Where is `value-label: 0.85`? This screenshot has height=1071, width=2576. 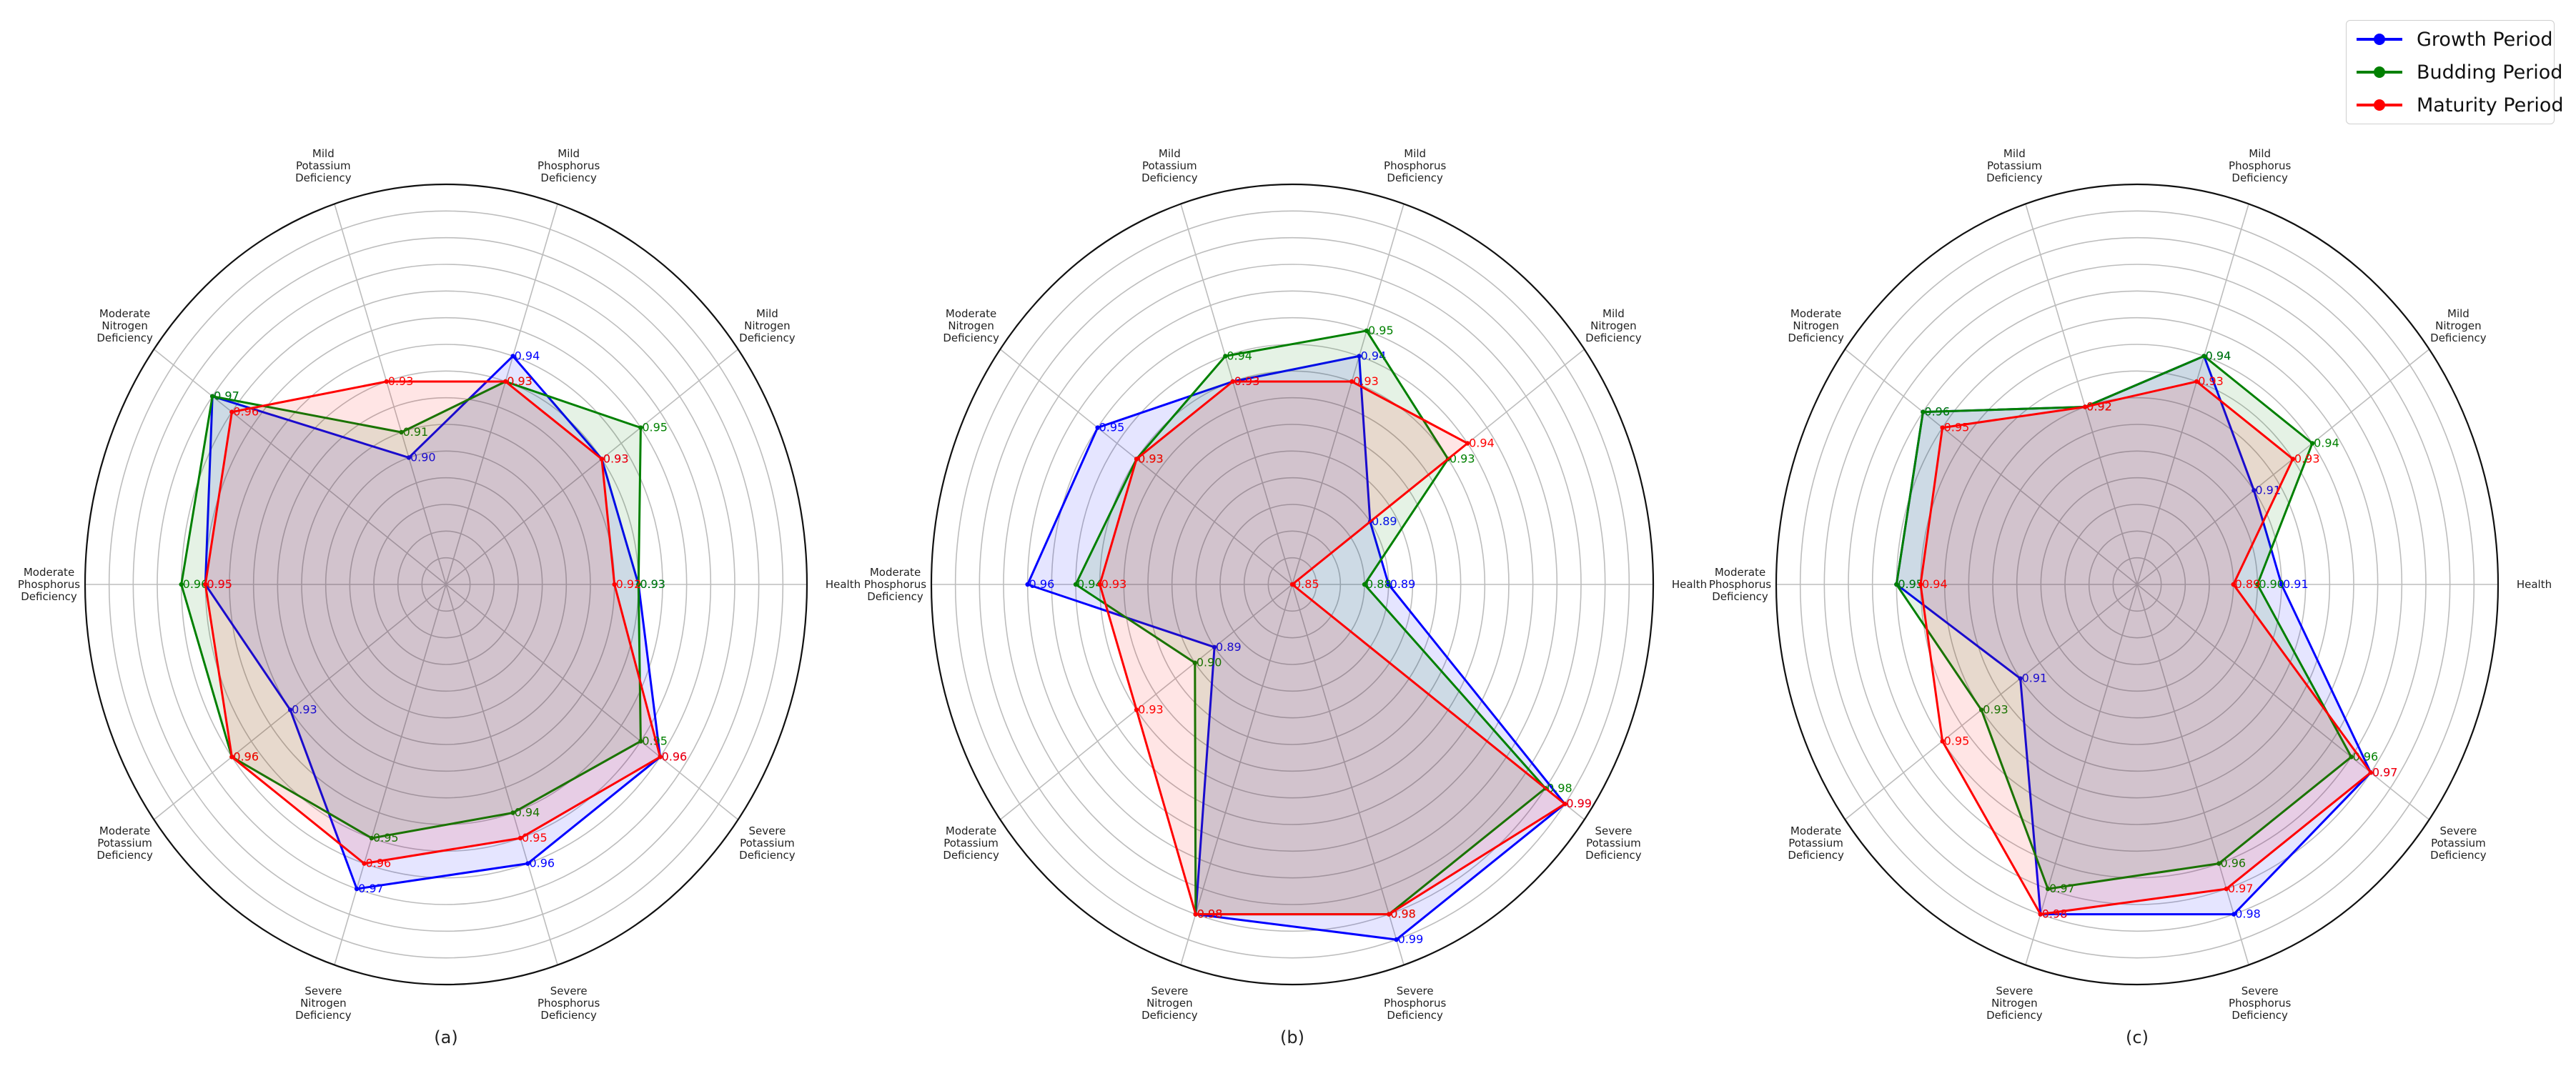
value-label: 0.85 is located at coordinates (1306, 584).